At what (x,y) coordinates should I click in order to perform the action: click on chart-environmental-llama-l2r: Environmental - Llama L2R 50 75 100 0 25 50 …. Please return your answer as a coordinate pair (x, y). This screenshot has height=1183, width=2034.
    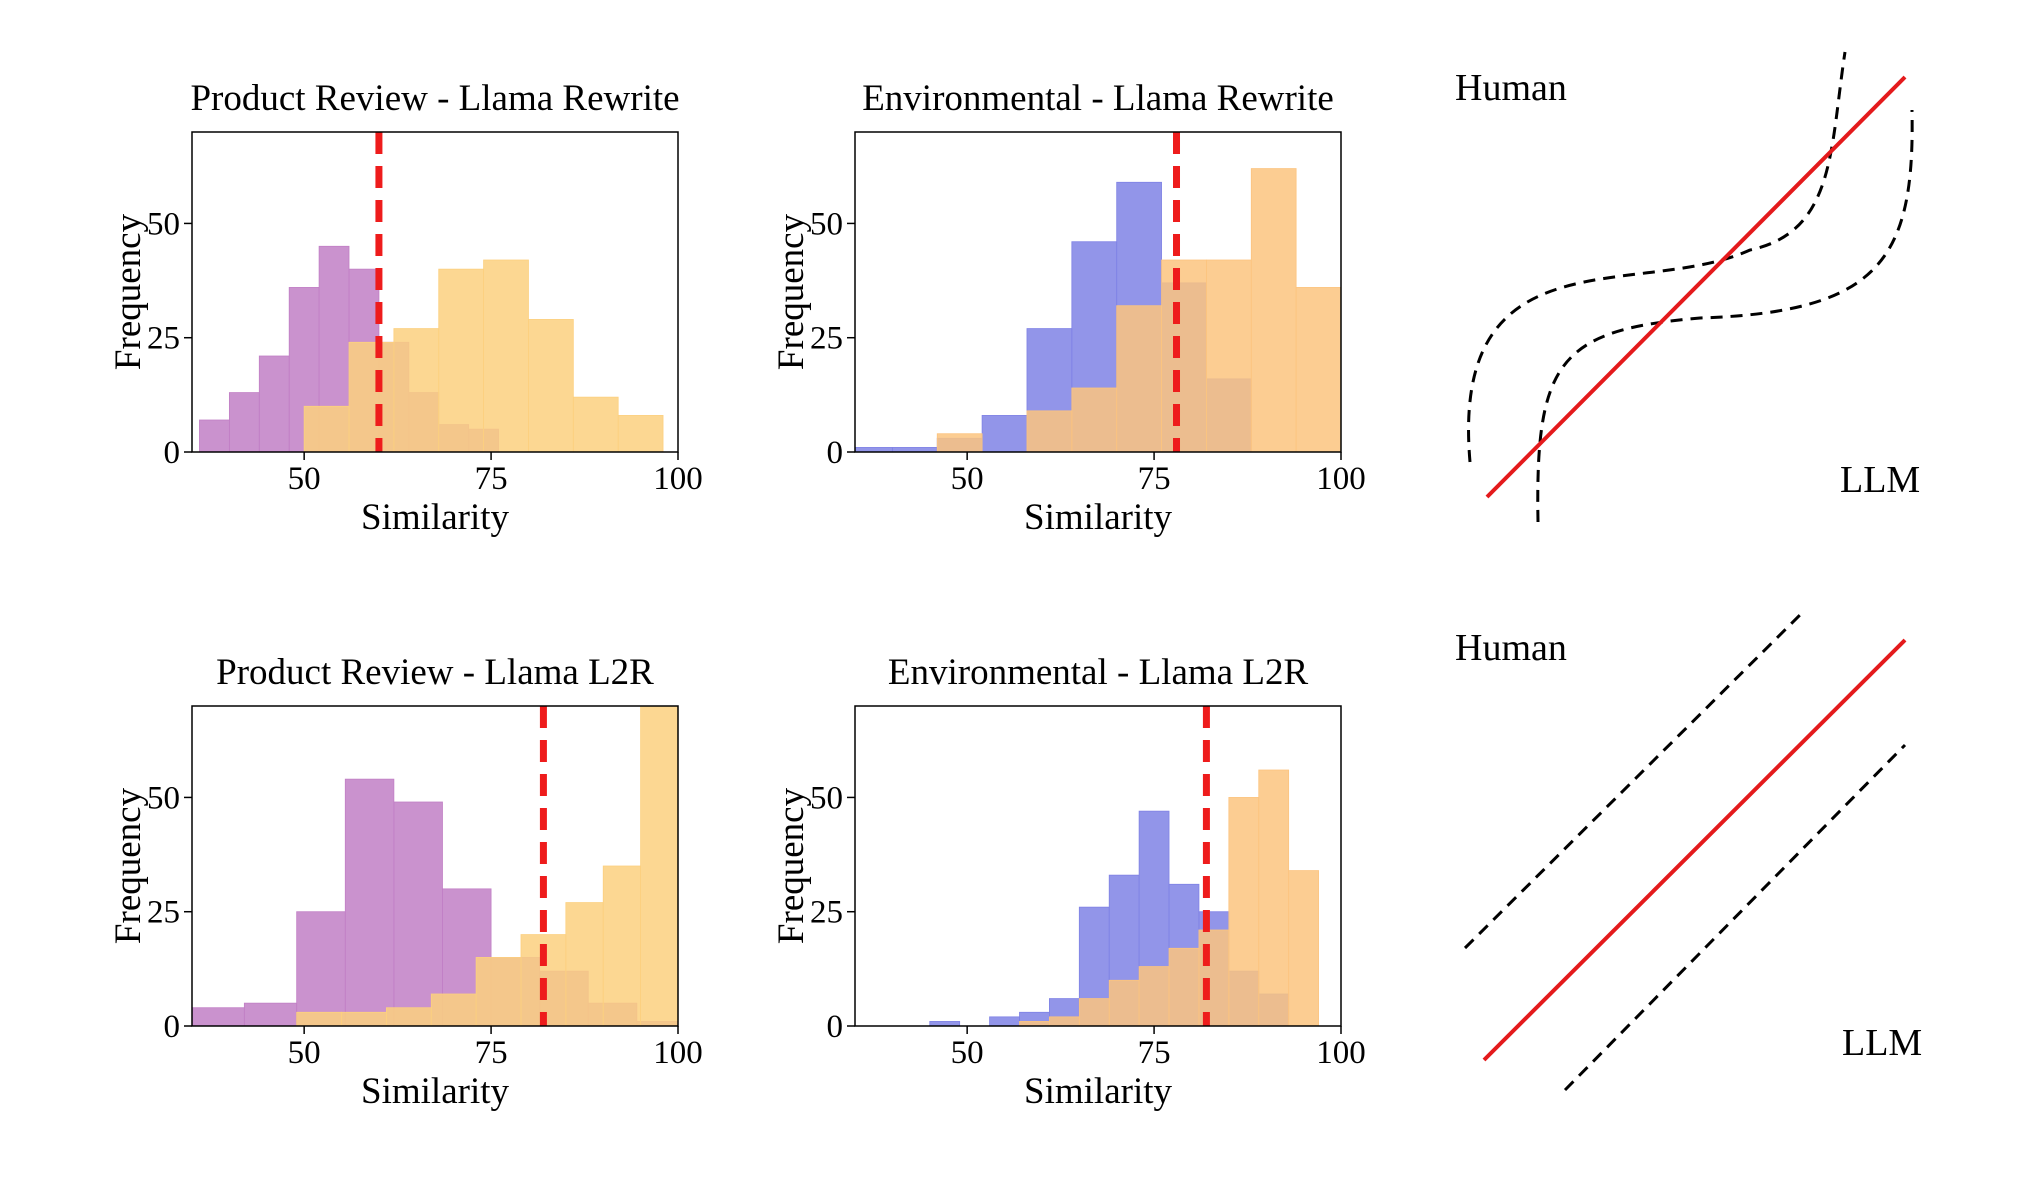
    Looking at the image, I should click on (1068, 882).